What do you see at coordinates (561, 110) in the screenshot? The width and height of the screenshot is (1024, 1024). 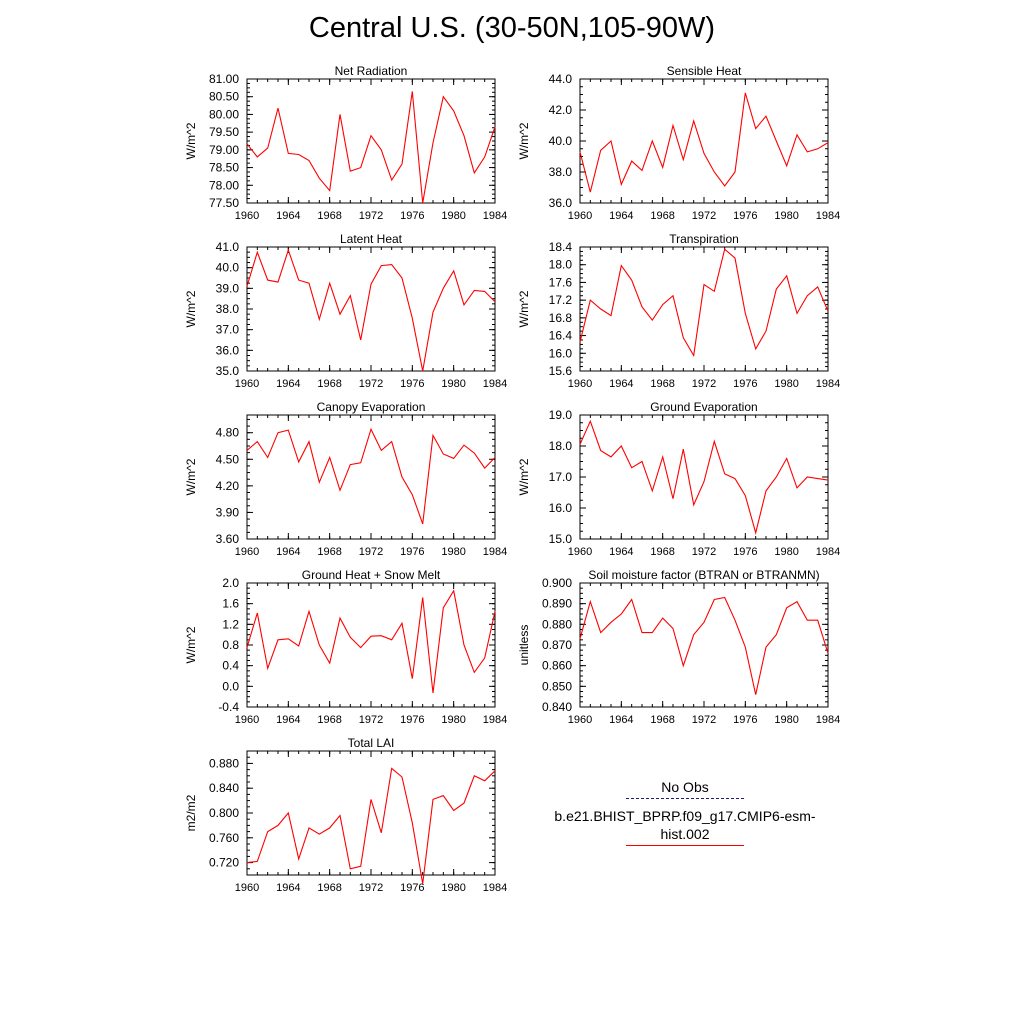 I see `y-tick-label: 42.0` at bounding box center [561, 110].